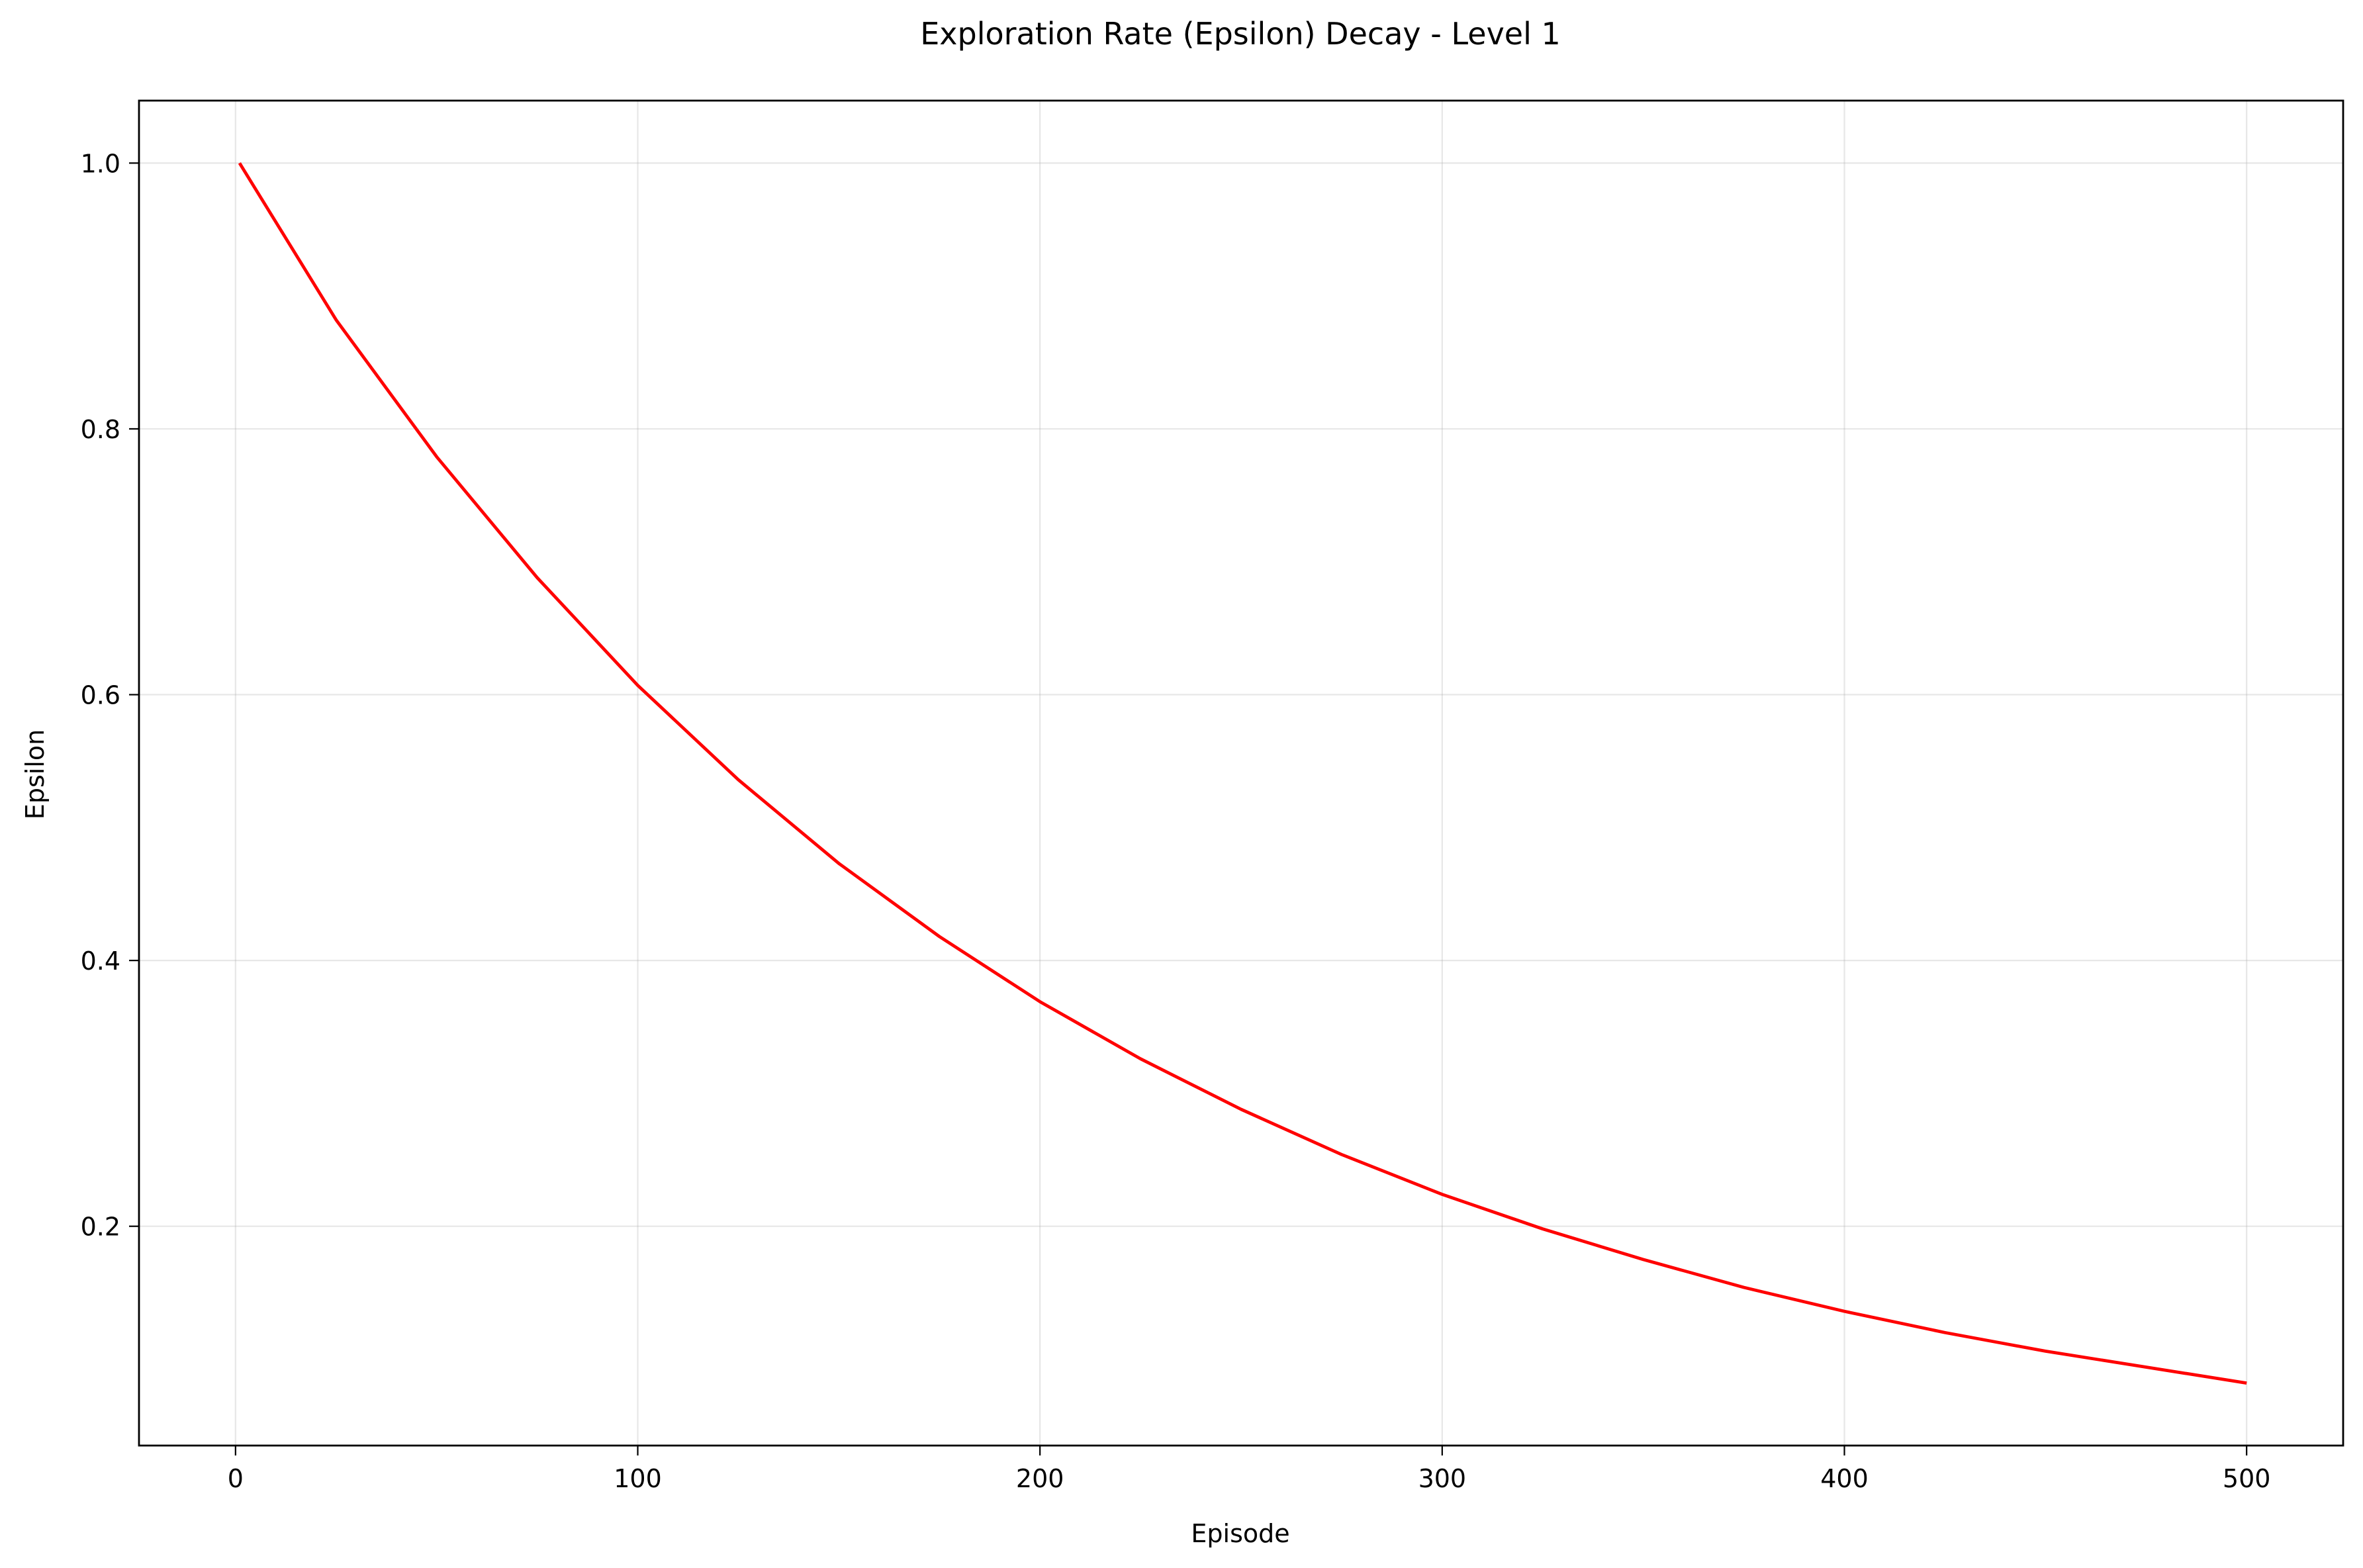 The height and width of the screenshot is (1568, 2363). What do you see at coordinates (2247, 1478) in the screenshot?
I see `x-tick-label: 500` at bounding box center [2247, 1478].